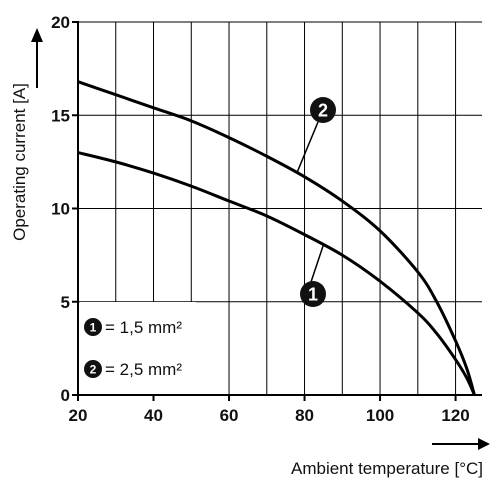  What do you see at coordinates (65, 395) in the screenshot?
I see `y-tick-label: 0` at bounding box center [65, 395].